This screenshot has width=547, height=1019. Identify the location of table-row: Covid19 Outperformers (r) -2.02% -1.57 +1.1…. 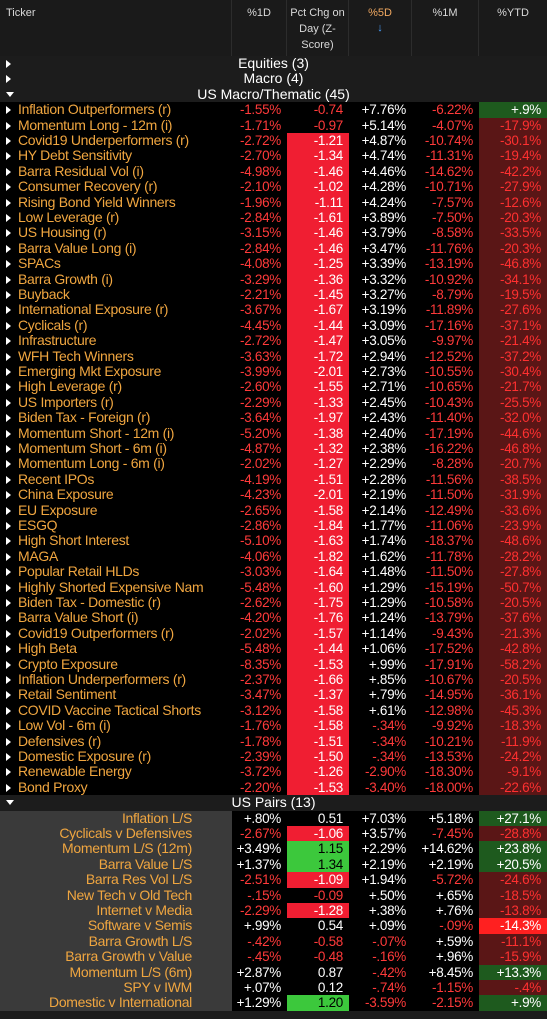
(273, 633).